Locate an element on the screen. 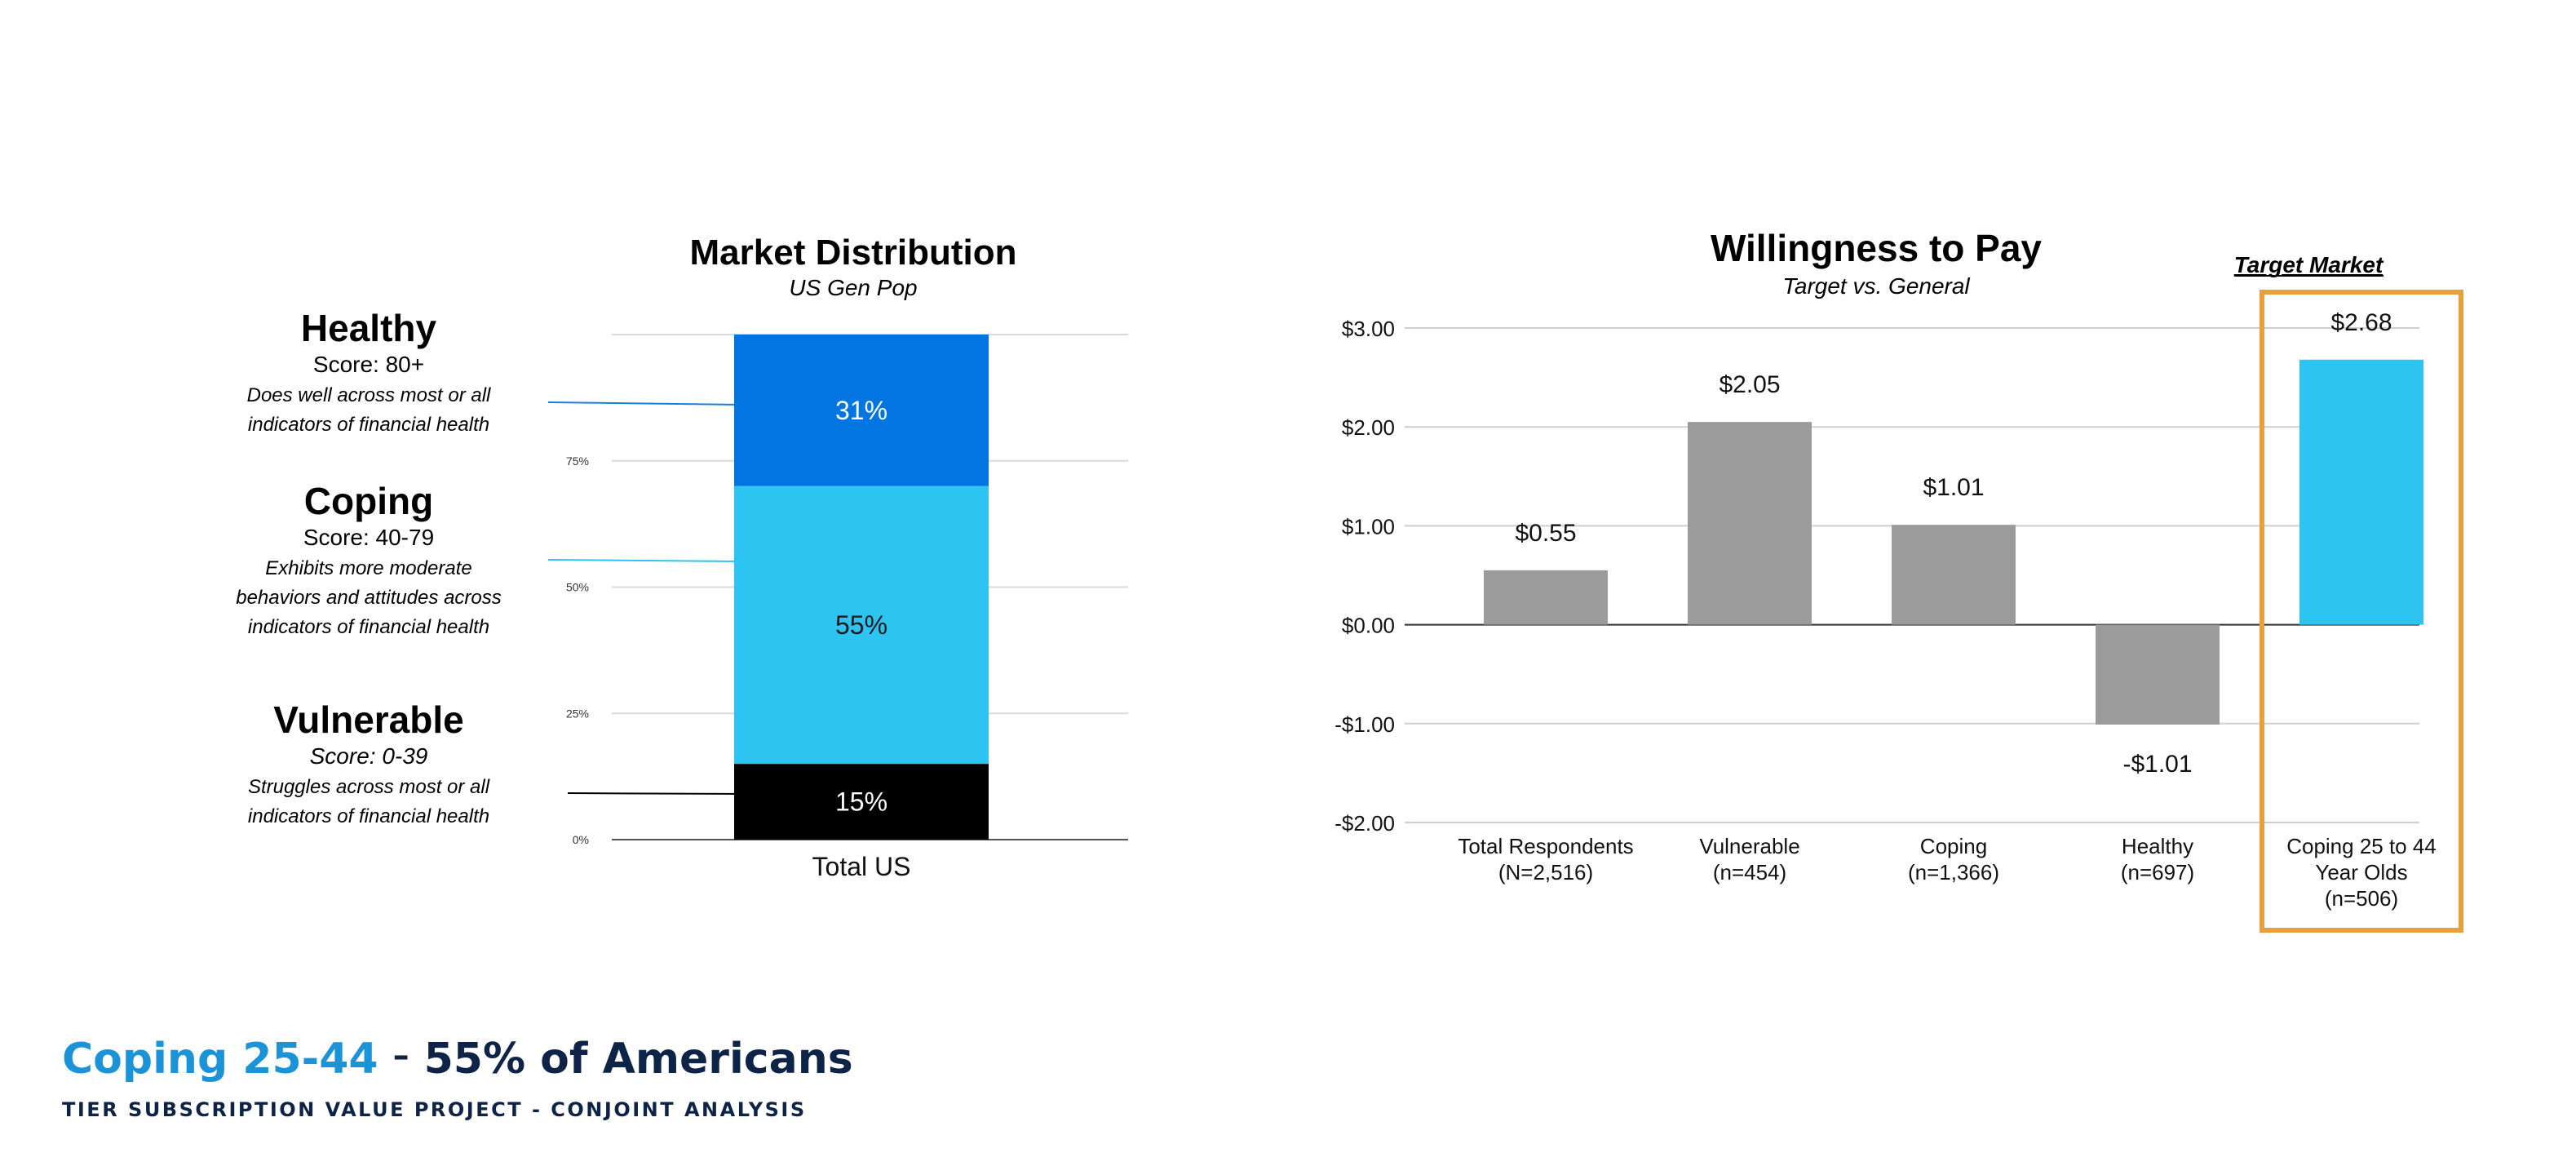  y-tick-label: $2.00 is located at coordinates (1368, 427).